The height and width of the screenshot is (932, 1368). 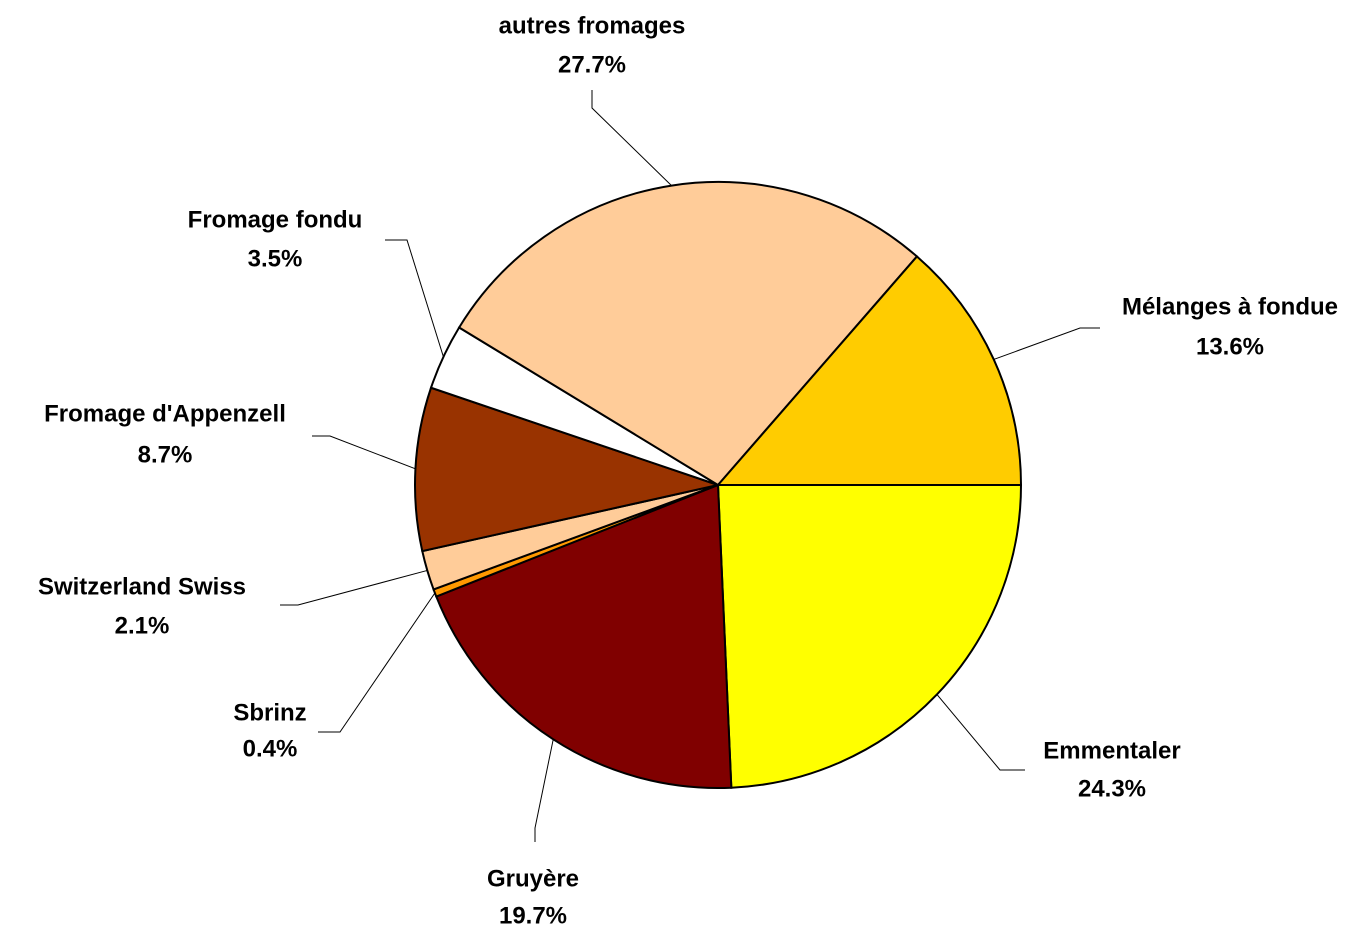 I want to click on value-label: 27.7%, so click(x=592, y=64).